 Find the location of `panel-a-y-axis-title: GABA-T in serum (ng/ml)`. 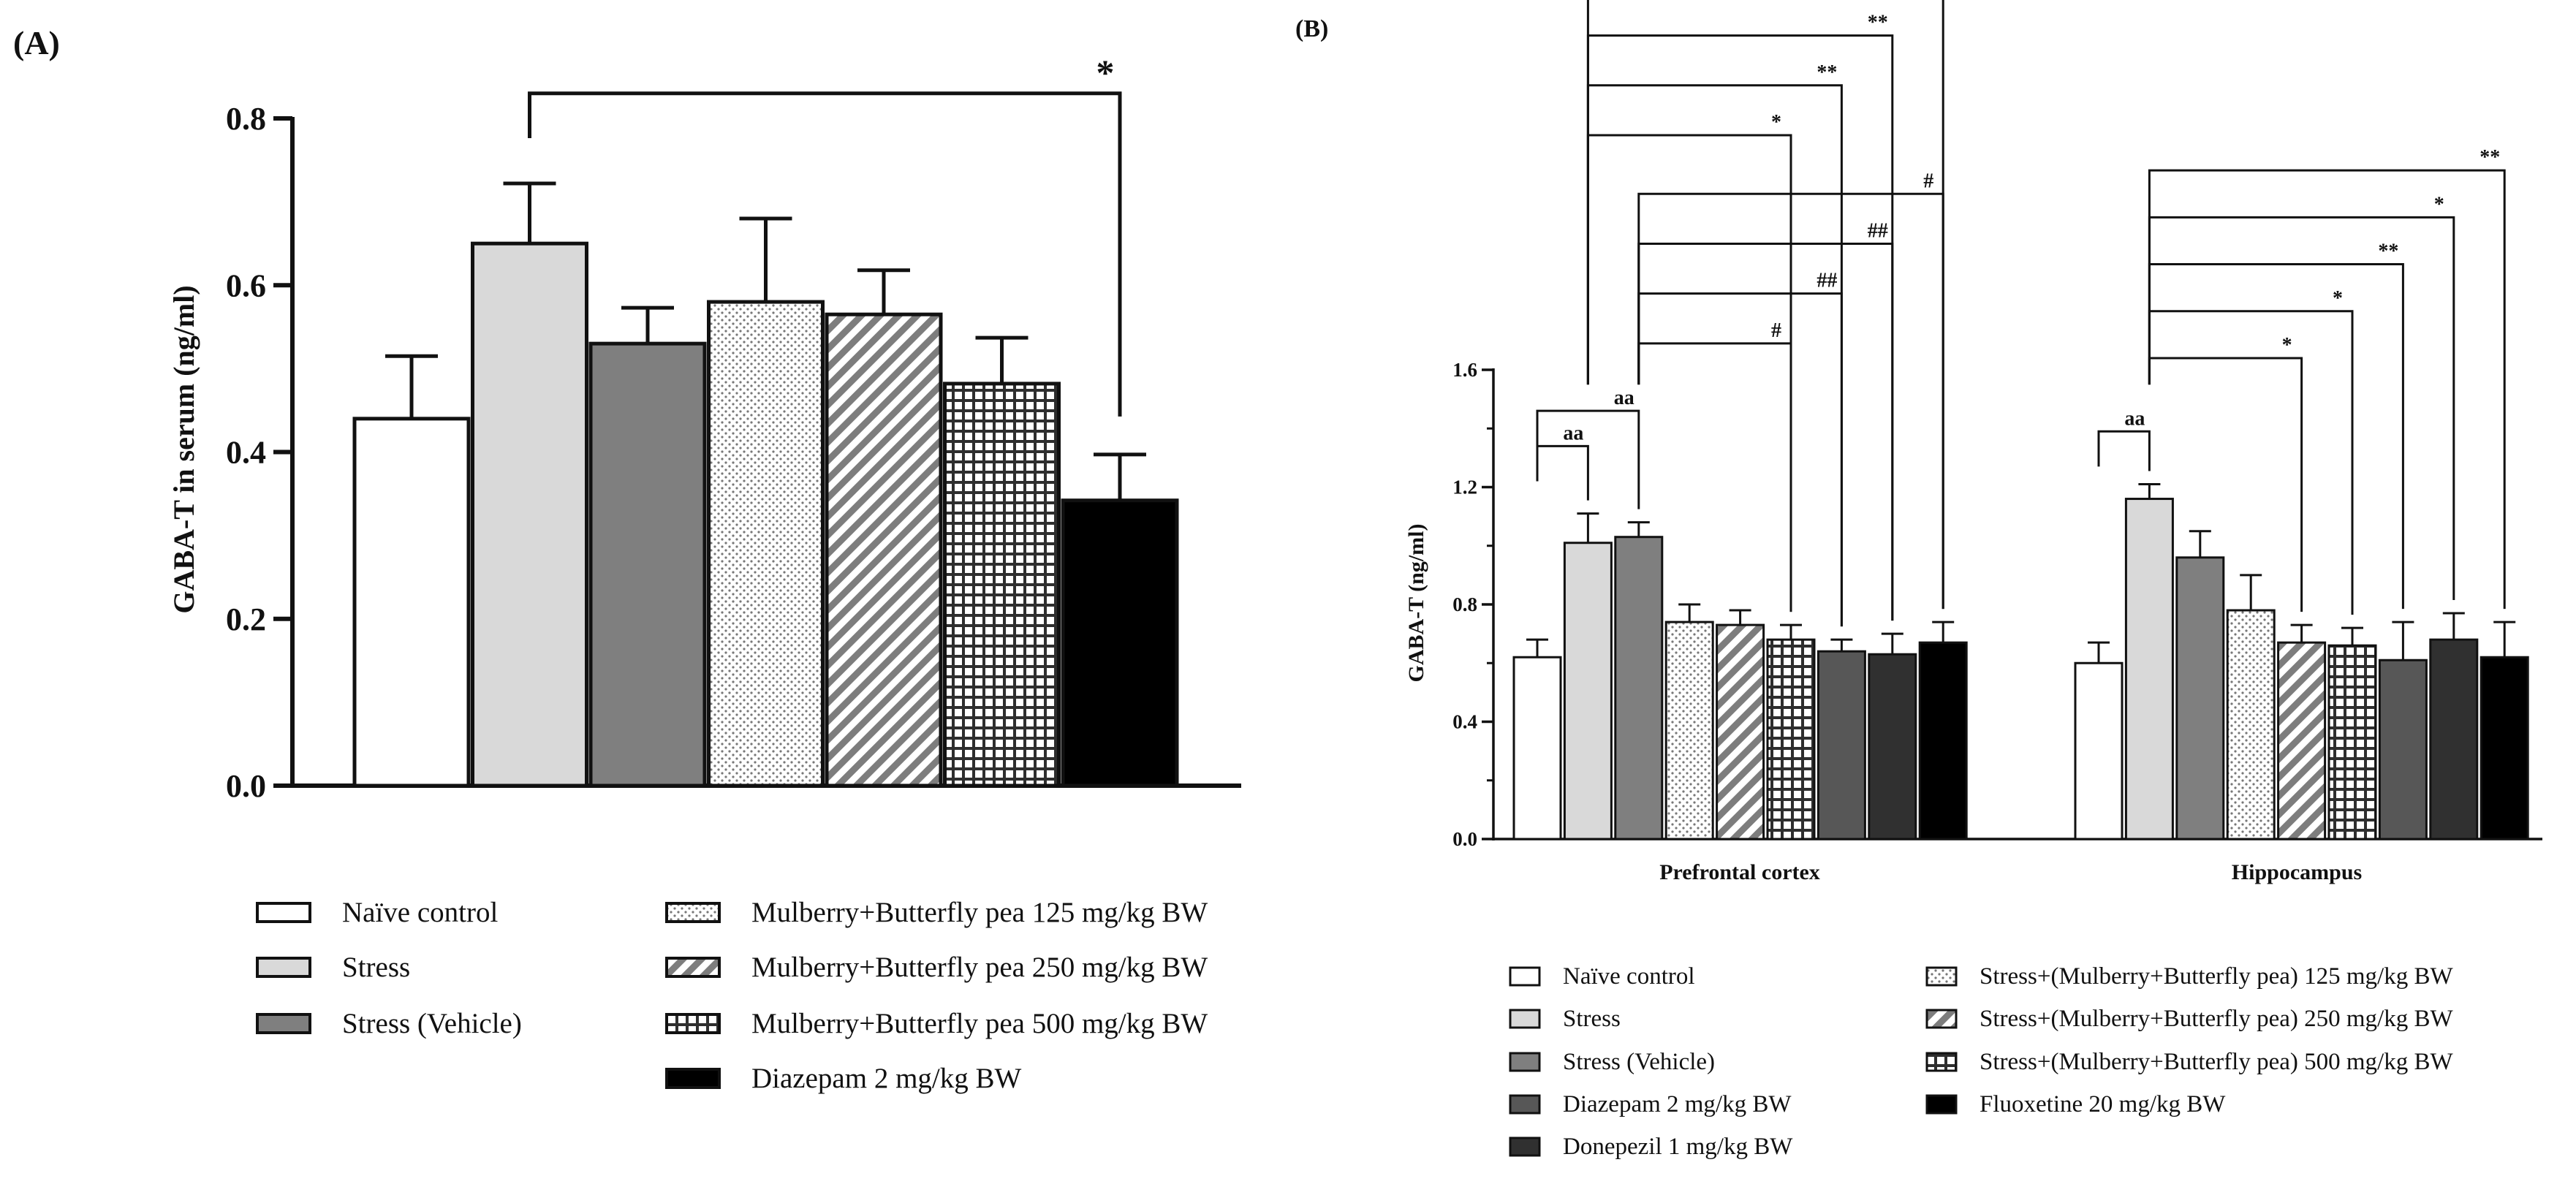

panel-a-y-axis-title: GABA-T in serum (ng/ml) is located at coordinates (183, 449).